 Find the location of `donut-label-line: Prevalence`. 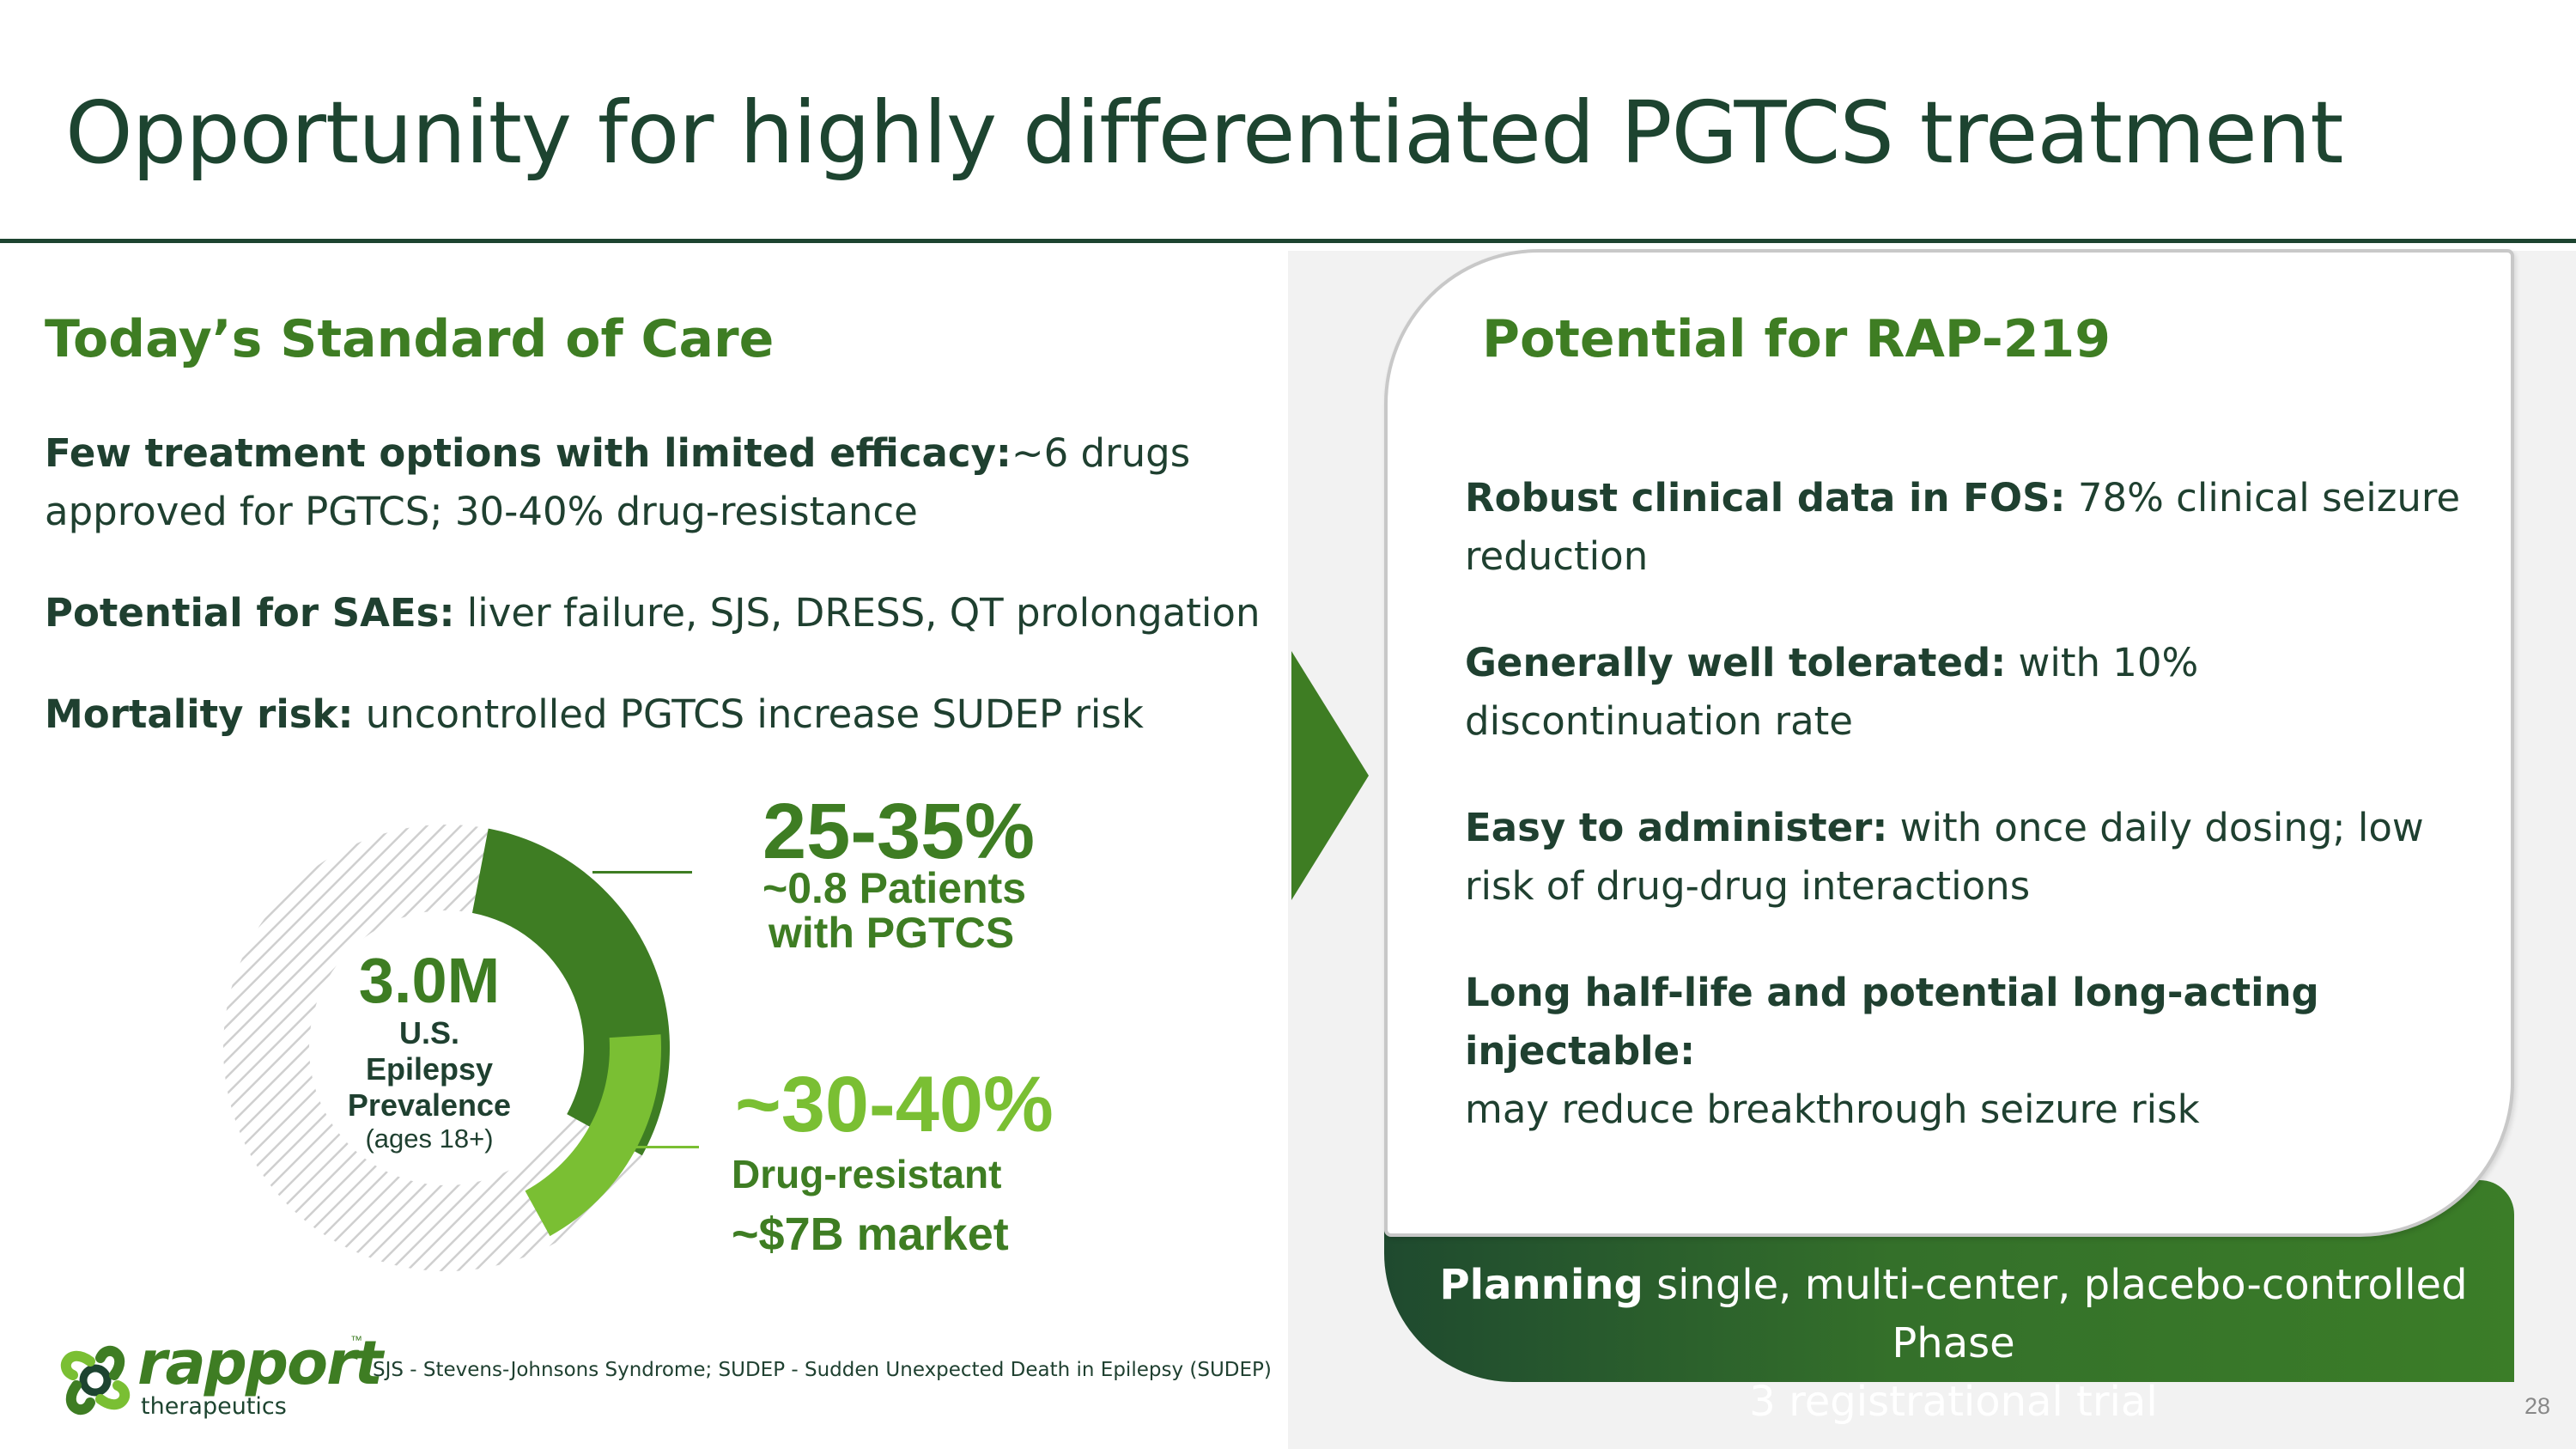

donut-label-line: Prevalence is located at coordinates (430, 1105).